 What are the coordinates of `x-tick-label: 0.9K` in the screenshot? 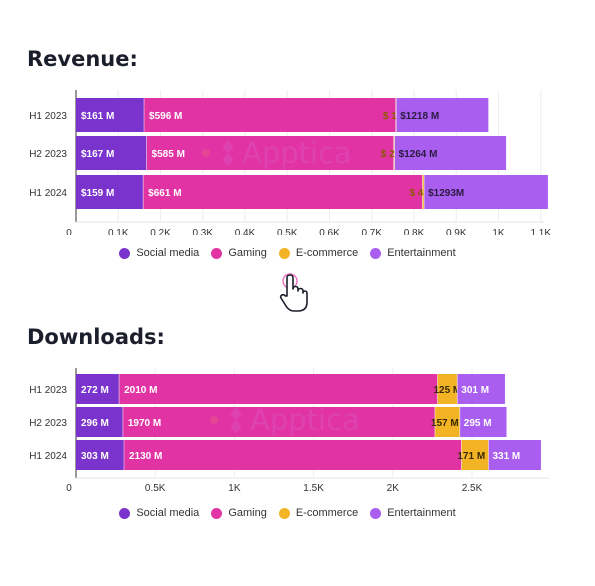 It's located at (456, 231).